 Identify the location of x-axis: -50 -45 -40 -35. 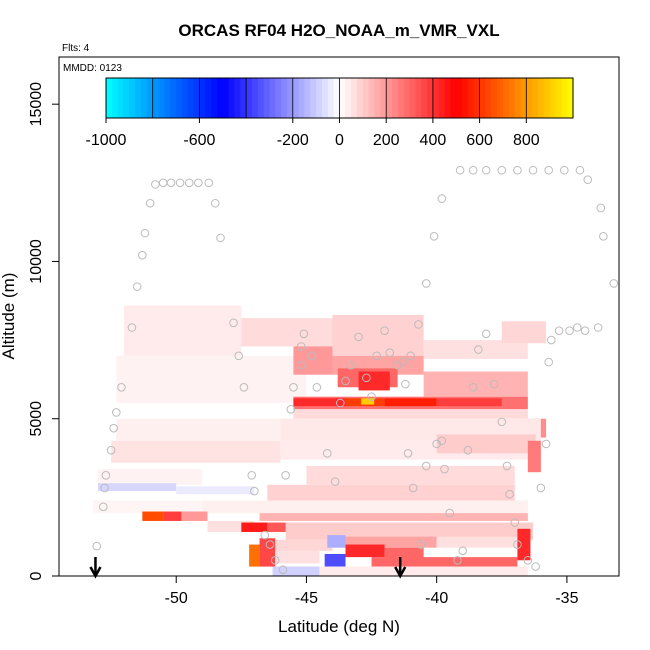
(372, 591).